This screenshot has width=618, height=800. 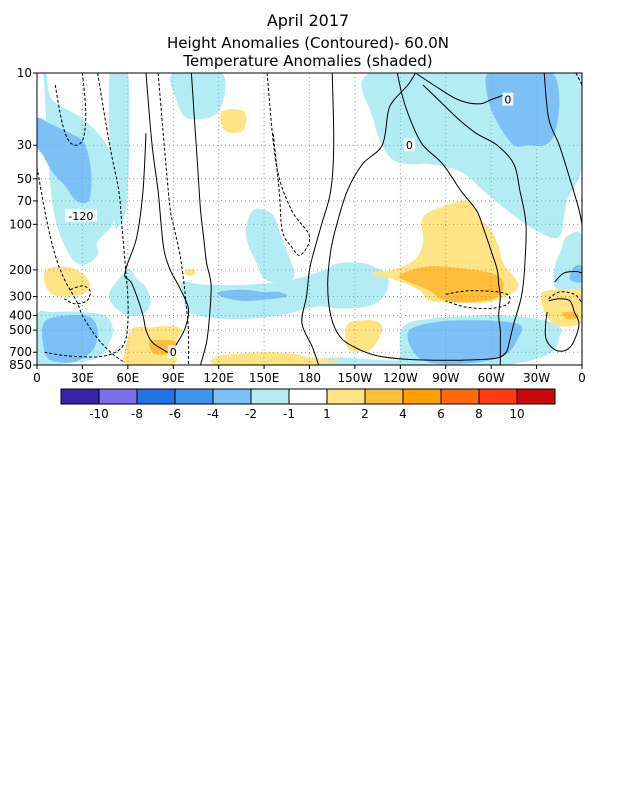 What do you see at coordinates (213, 414) in the screenshot?
I see `legend-label-3: -4` at bounding box center [213, 414].